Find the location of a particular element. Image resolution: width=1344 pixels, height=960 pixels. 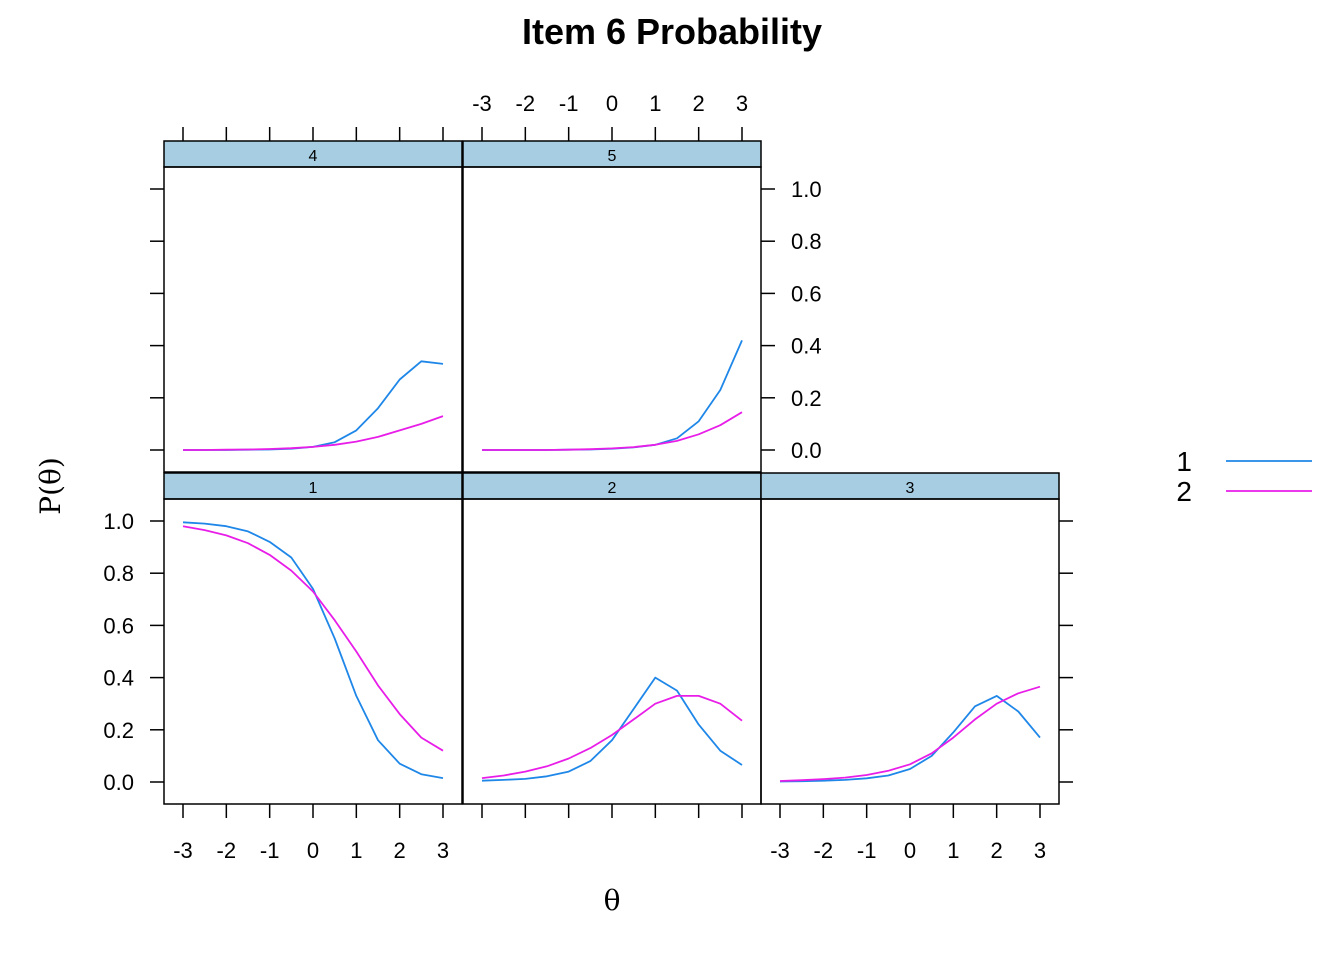

strip-label-1: 1 is located at coordinates (313, 488).